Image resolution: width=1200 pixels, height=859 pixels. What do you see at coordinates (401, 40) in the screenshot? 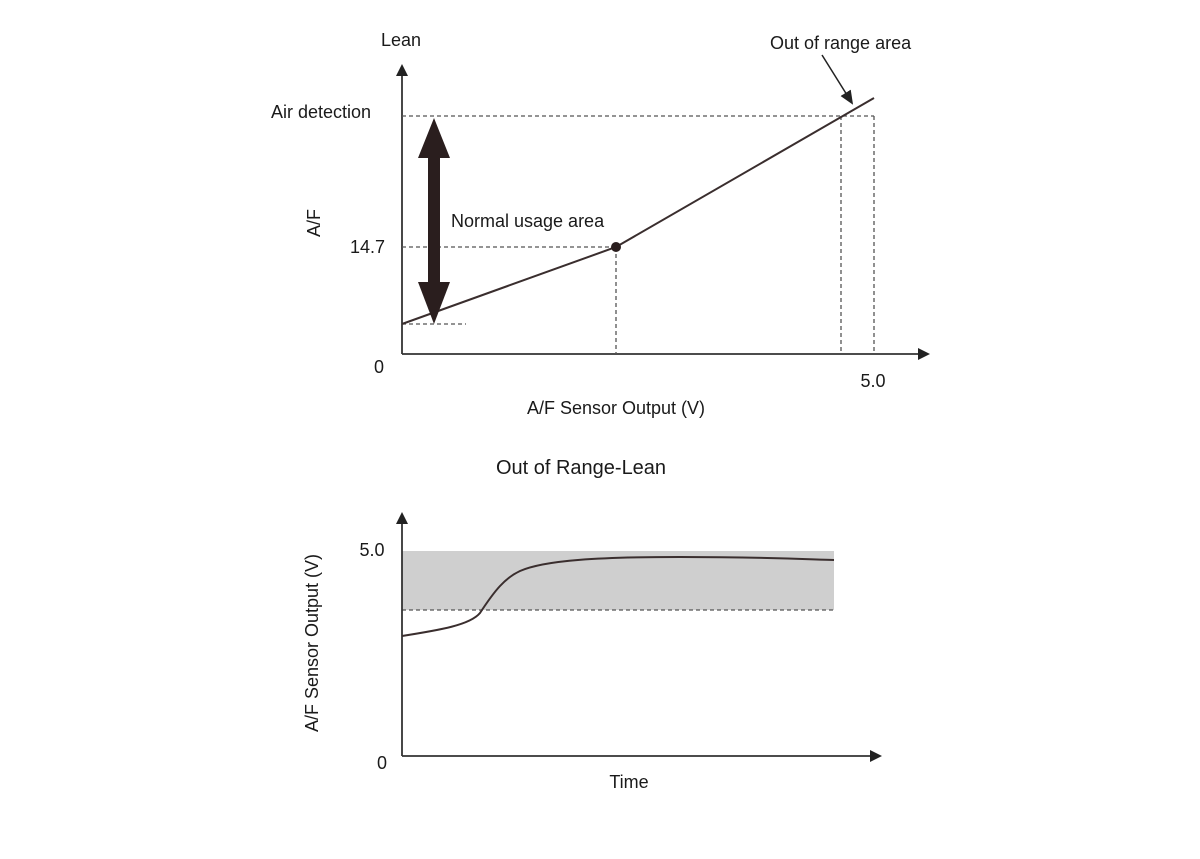
I see `y-axis-top-label: Lean` at bounding box center [401, 40].